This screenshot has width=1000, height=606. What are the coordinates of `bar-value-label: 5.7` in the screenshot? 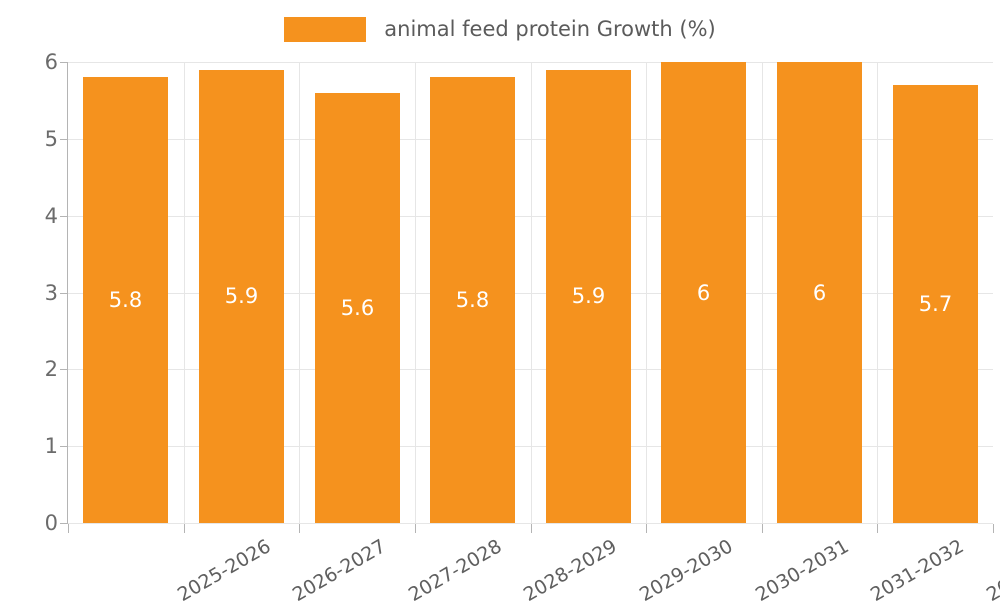 It's located at (935, 304).